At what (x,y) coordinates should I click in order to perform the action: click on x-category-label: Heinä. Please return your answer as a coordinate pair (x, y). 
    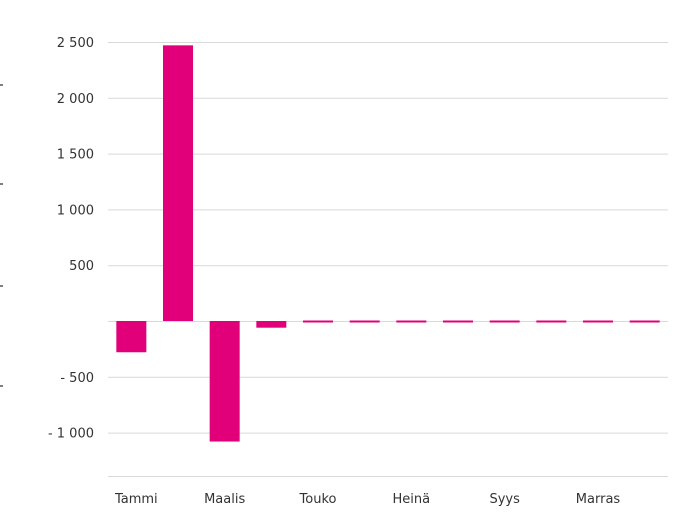
    Looking at the image, I should click on (412, 499).